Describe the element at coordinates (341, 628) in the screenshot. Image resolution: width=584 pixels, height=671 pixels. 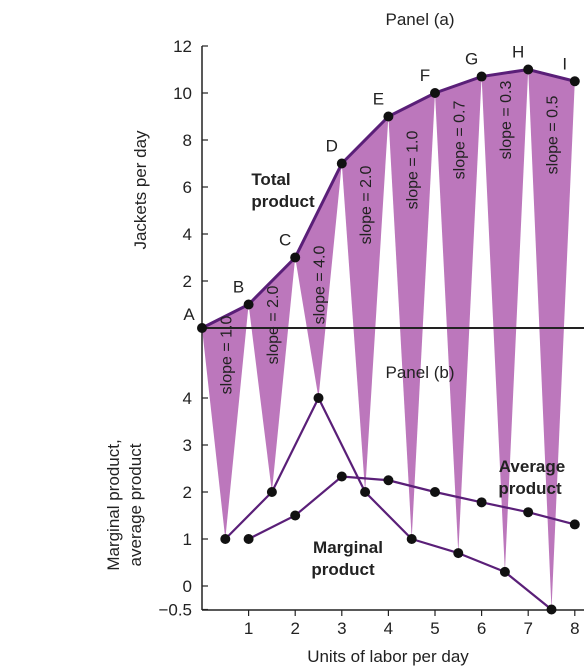
I see `x-tick-label: 3` at that location.